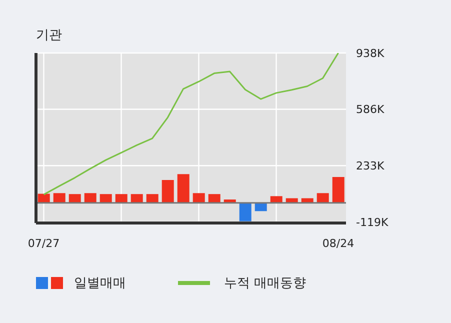 This screenshot has height=323, width=451. Describe the element at coordinates (100, 283) in the screenshot. I see `legend-label: 일별매매` at that location.